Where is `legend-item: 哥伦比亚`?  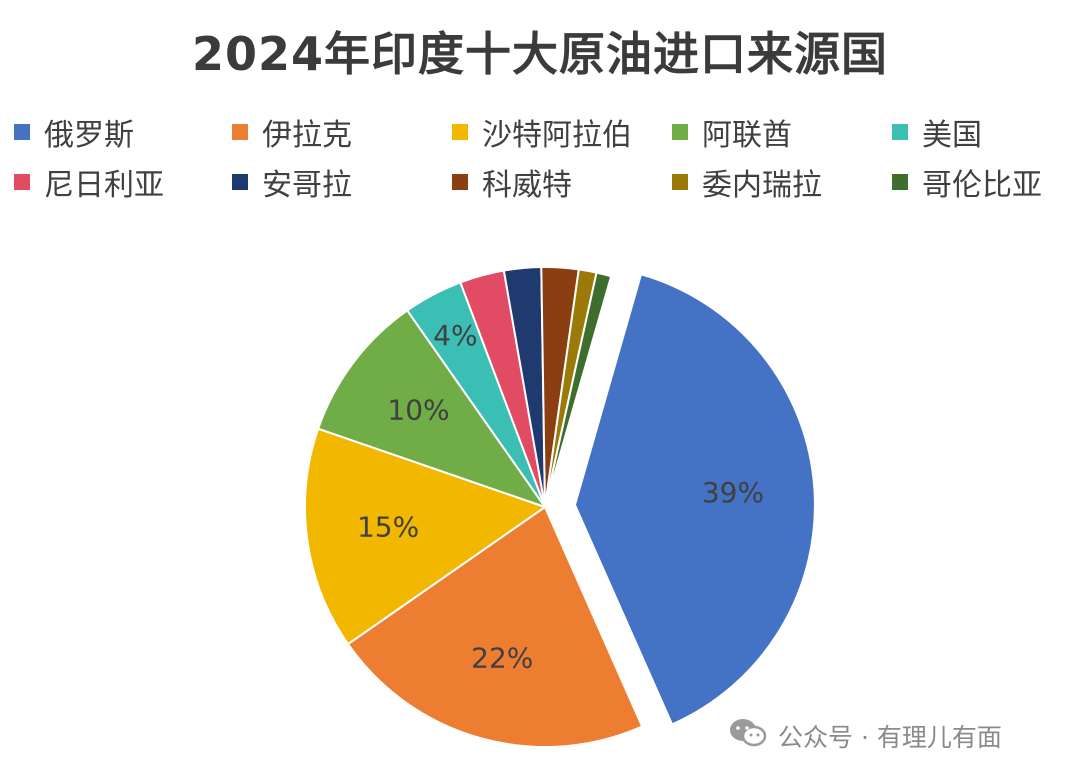
legend-item: 哥伦比亚 is located at coordinates (967, 182).